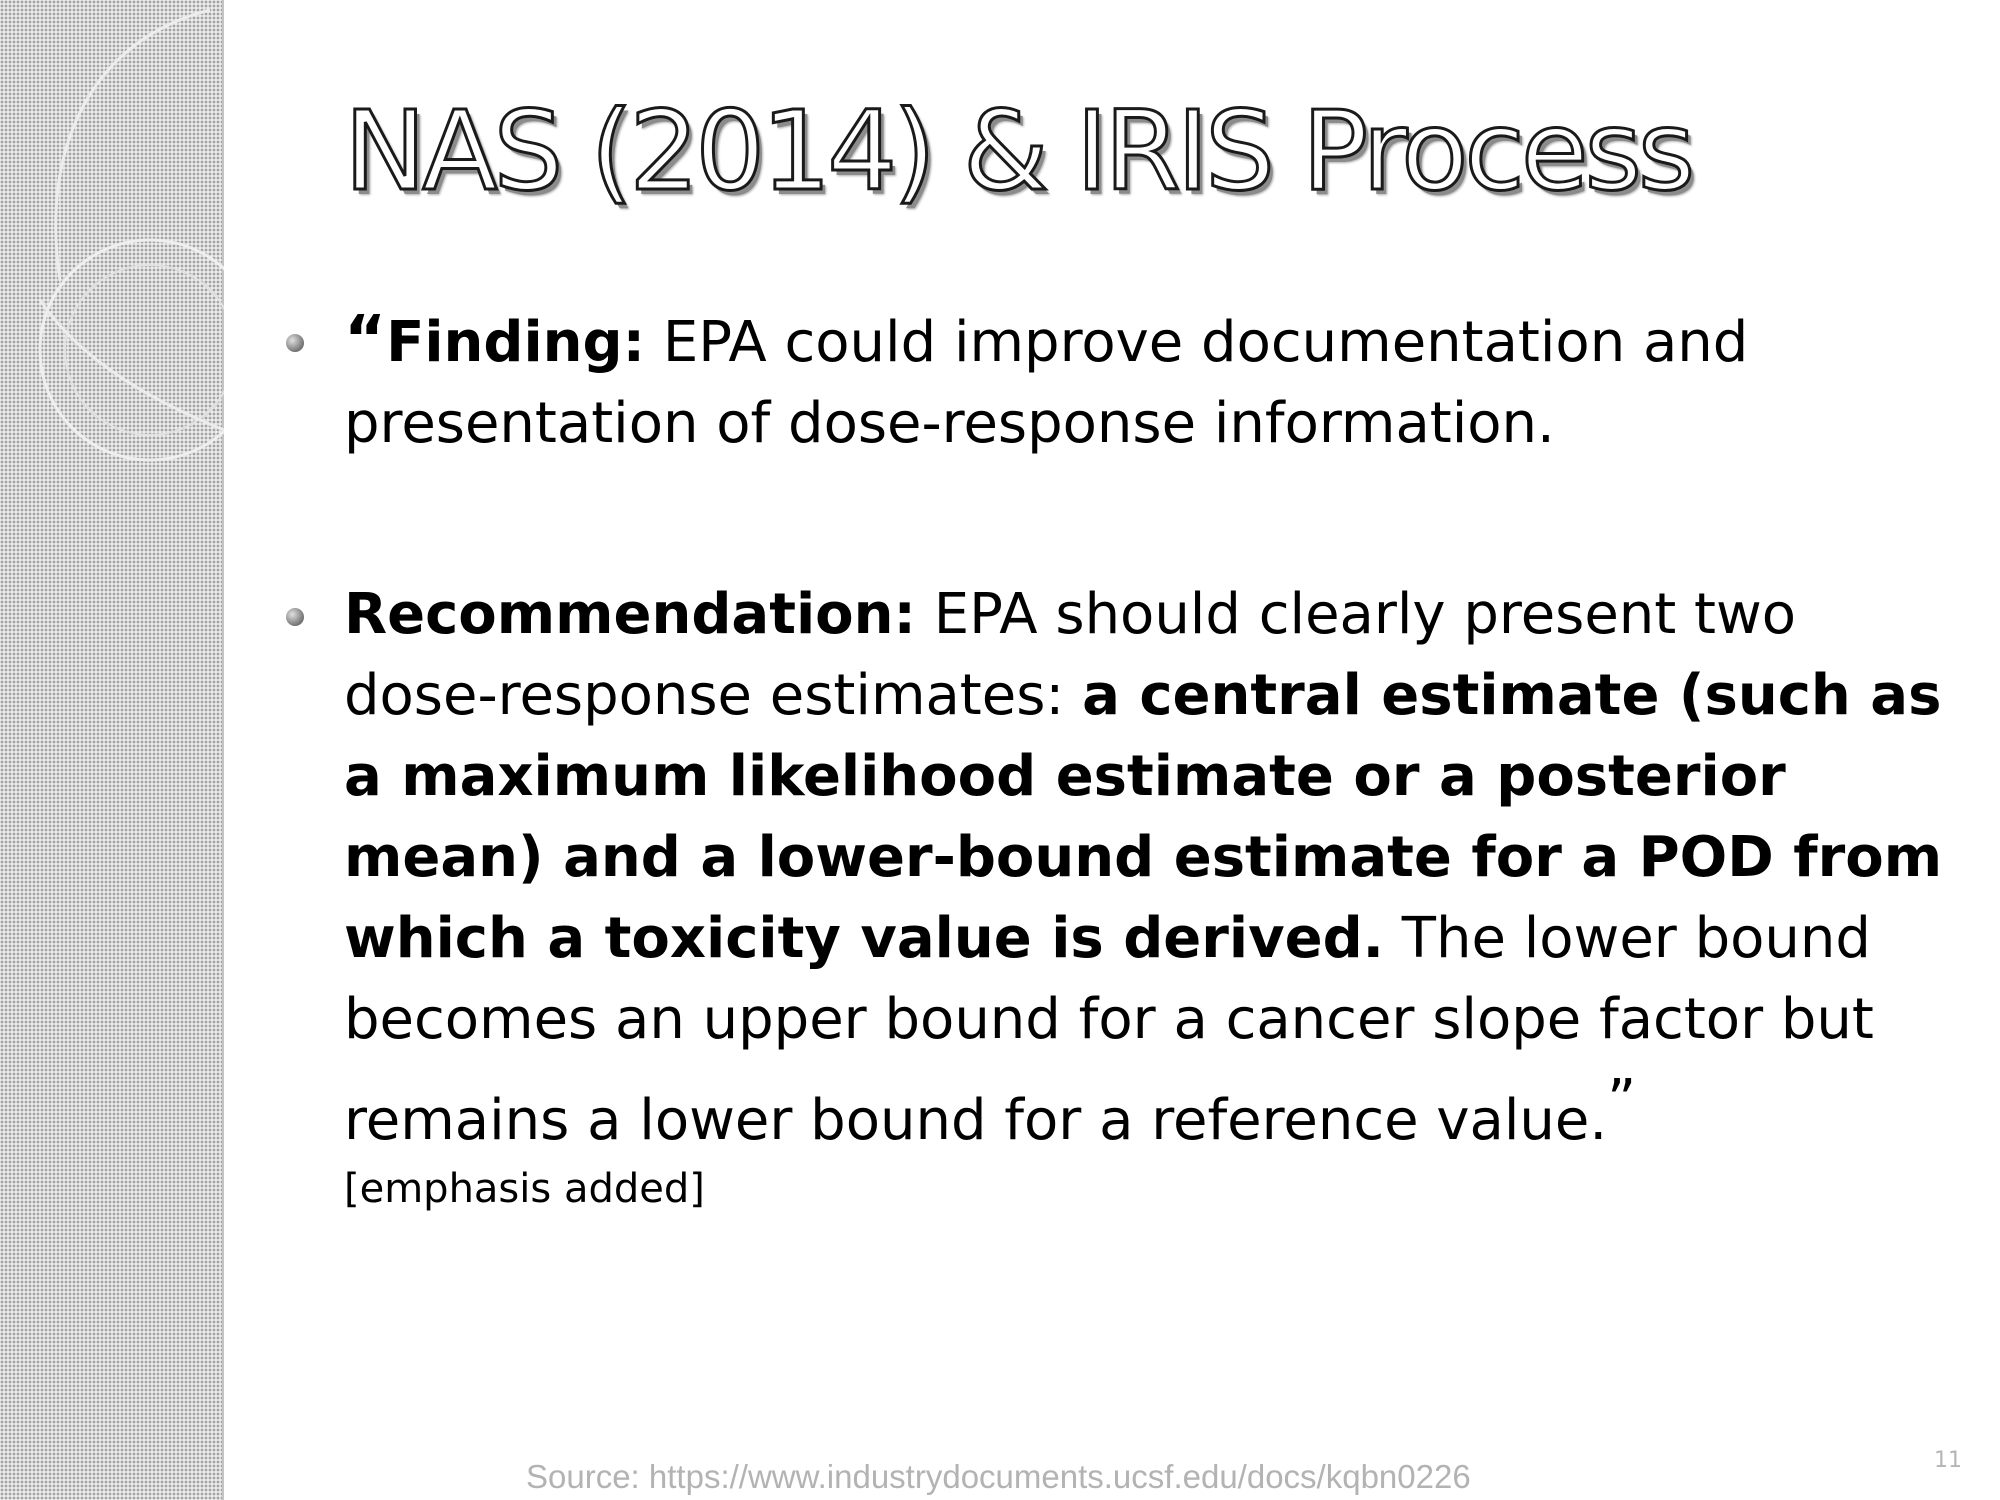  What do you see at coordinates (1622, 1100) in the screenshot?
I see `close-quote: ”` at bounding box center [1622, 1100].